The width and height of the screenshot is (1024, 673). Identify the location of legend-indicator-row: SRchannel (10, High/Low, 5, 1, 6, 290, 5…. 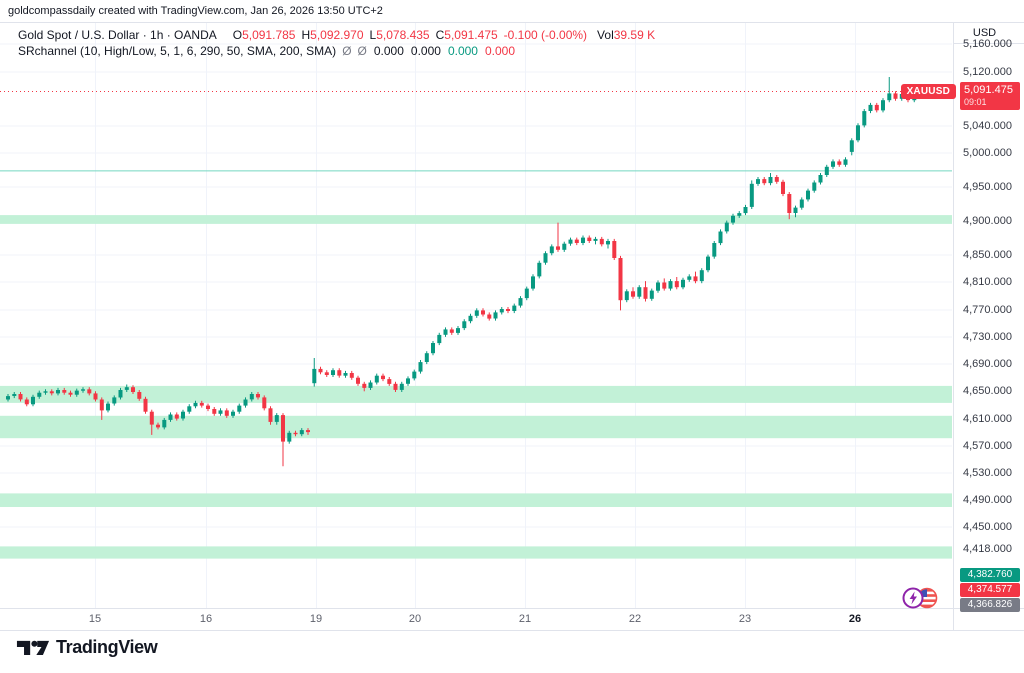
(266, 51).